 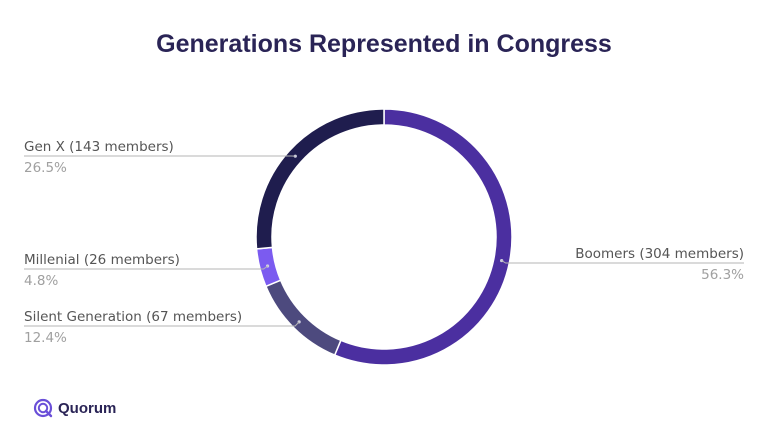 I want to click on quorum-logo: Quorum, so click(x=74, y=408).